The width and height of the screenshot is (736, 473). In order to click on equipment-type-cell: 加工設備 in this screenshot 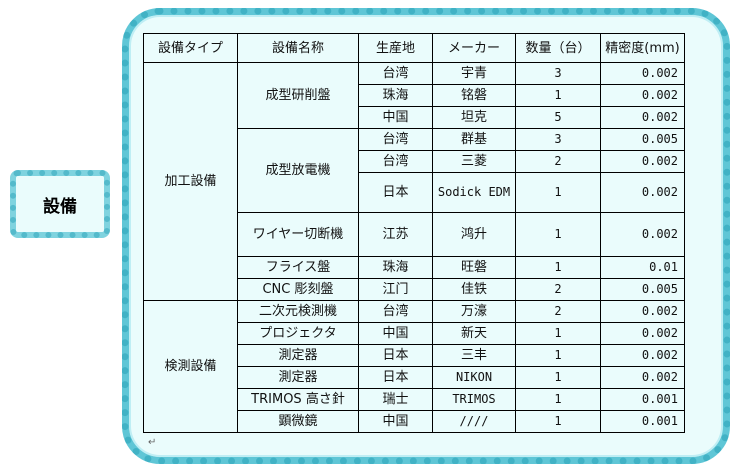, I will do `click(190, 181)`.